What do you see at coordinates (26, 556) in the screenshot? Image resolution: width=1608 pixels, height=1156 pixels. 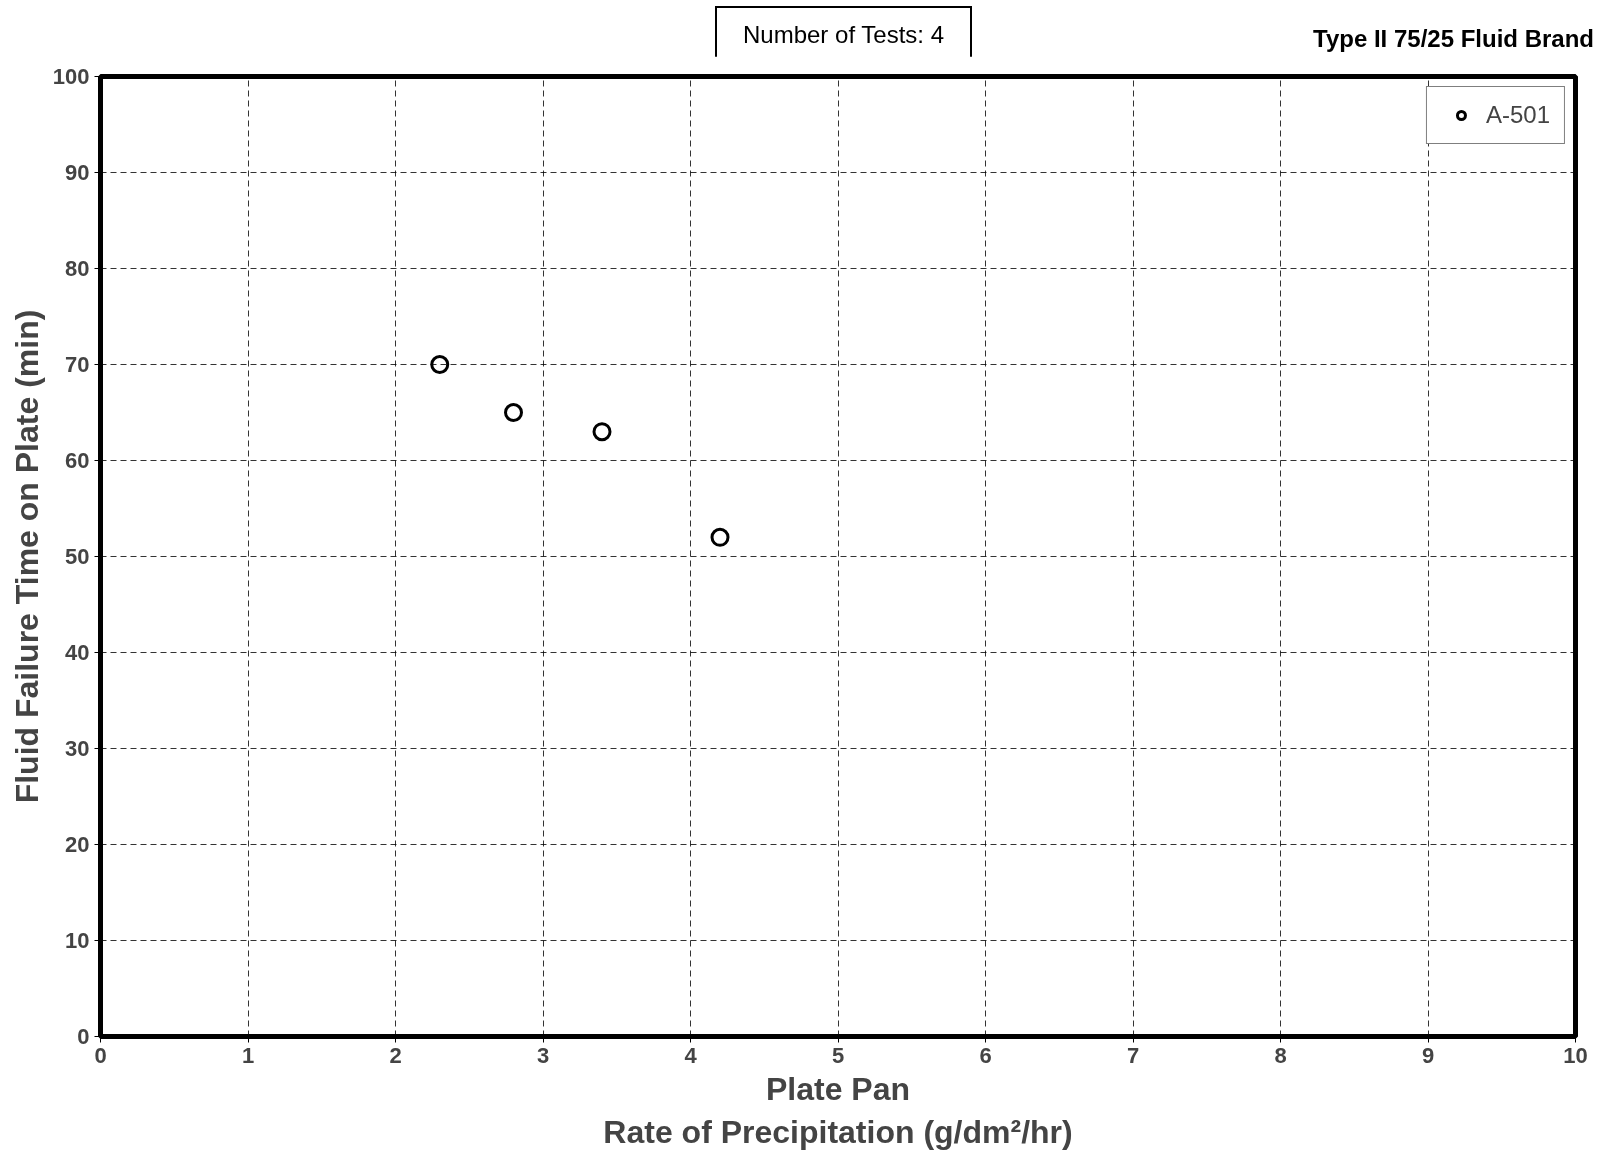 I see `y-axis-title: Fluid Failure Time on Plate (min)` at bounding box center [26, 556].